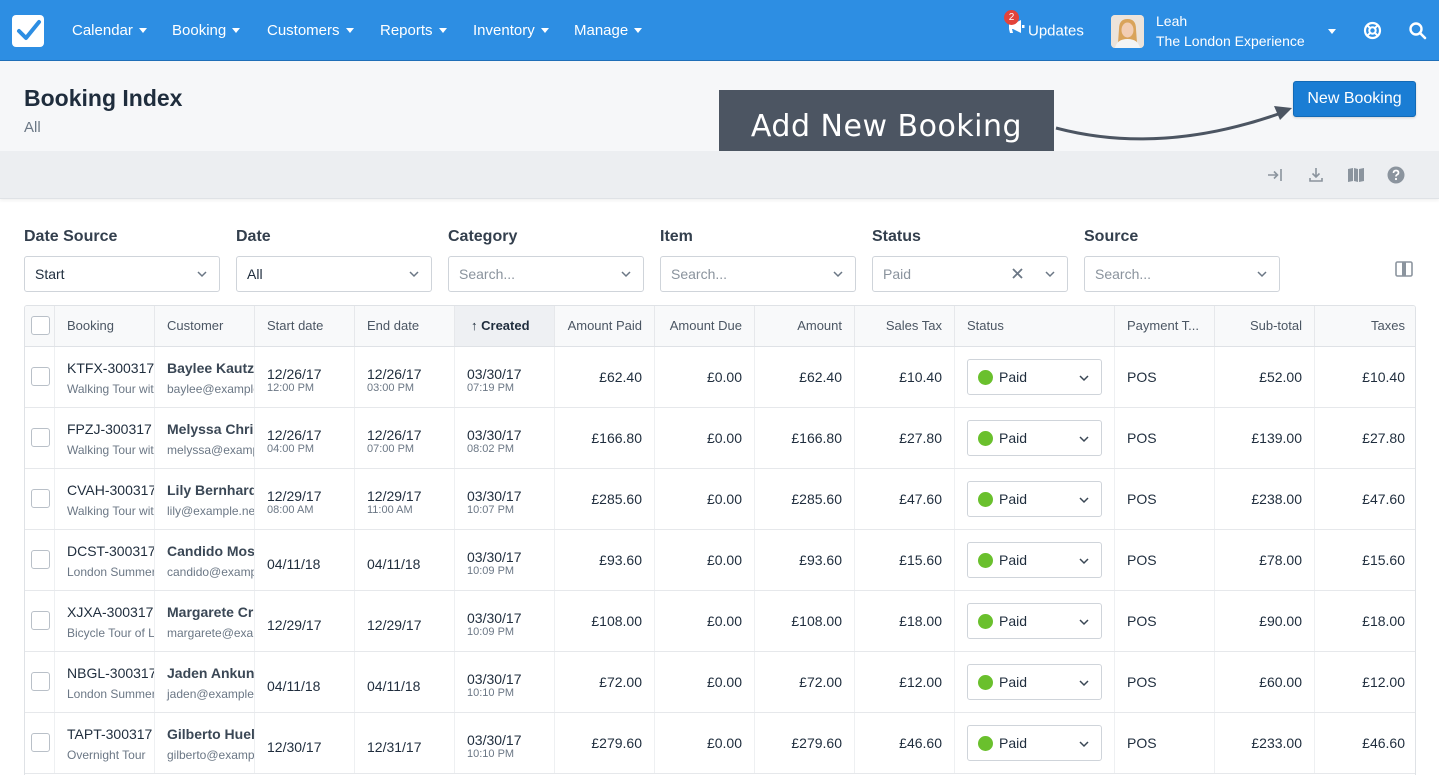 The width and height of the screenshot is (1439, 775). I want to click on download-icon, so click(1316, 175).